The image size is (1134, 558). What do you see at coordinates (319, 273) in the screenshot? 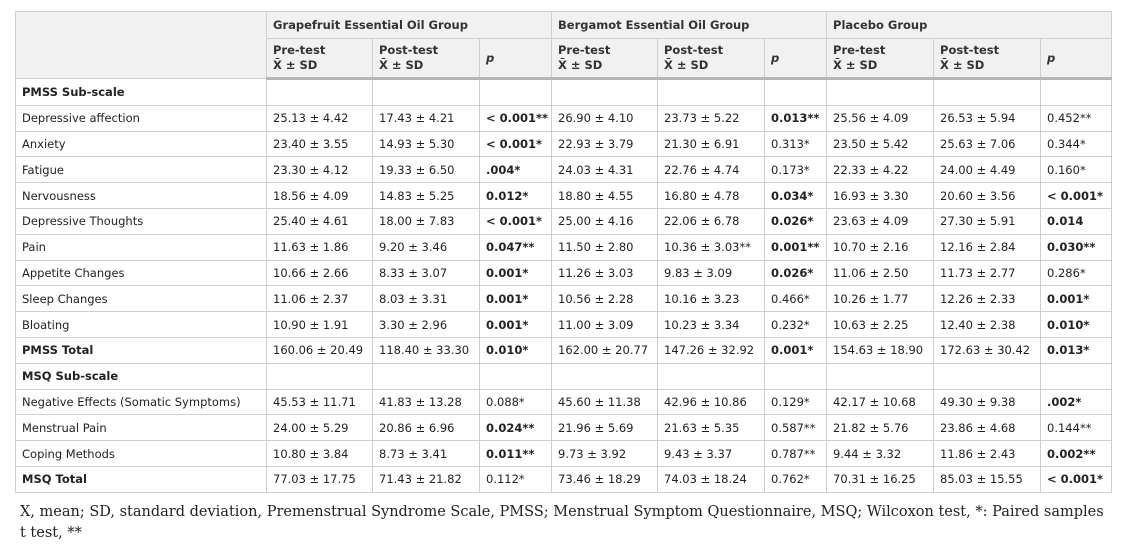
I see `cell: 10.66 ± 2.66` at bounding box center [319, 273].